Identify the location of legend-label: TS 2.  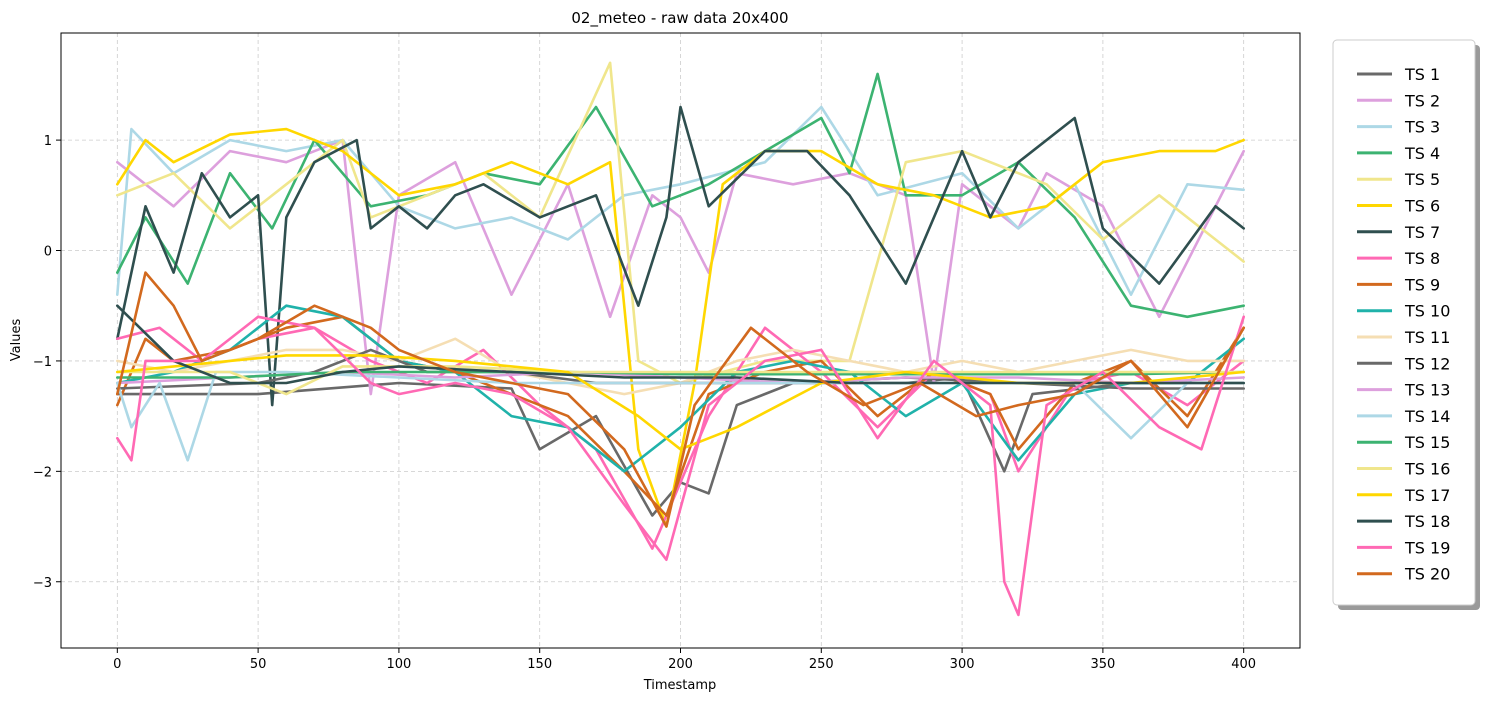
(1422, 100).